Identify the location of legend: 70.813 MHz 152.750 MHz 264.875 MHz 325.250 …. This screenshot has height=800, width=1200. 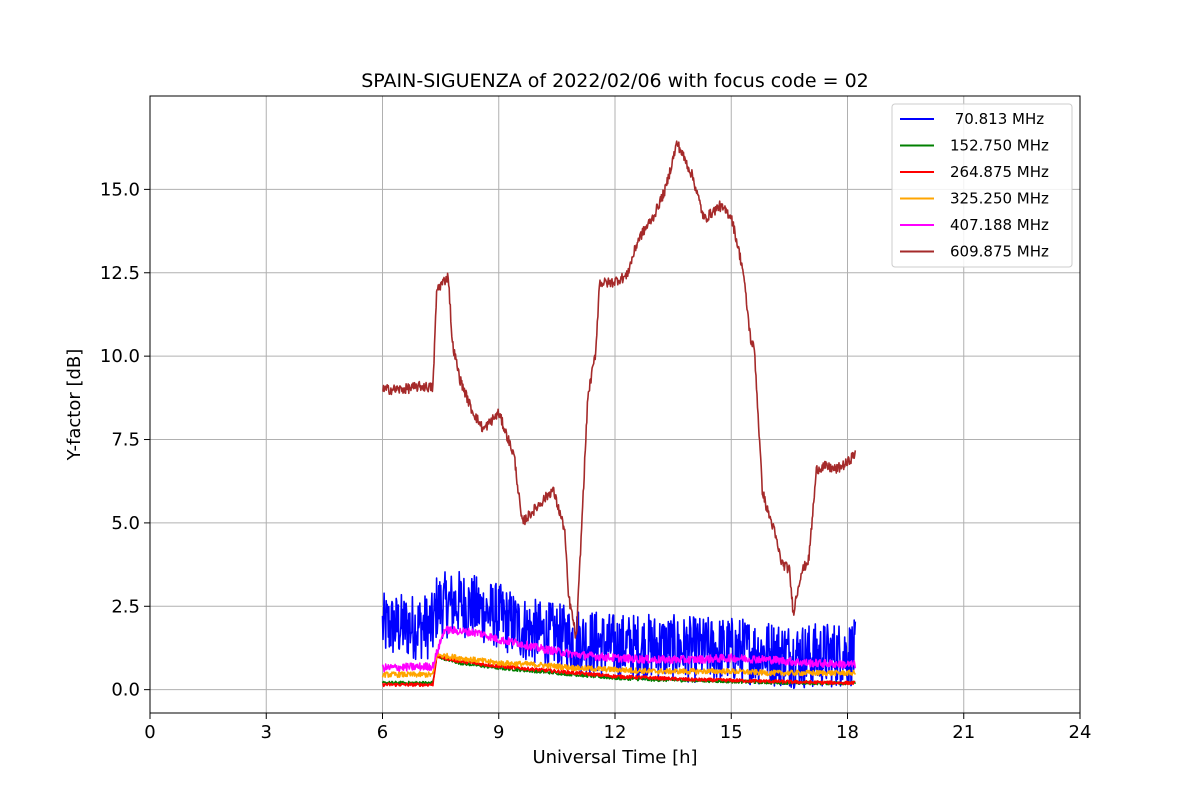
(982, 185).